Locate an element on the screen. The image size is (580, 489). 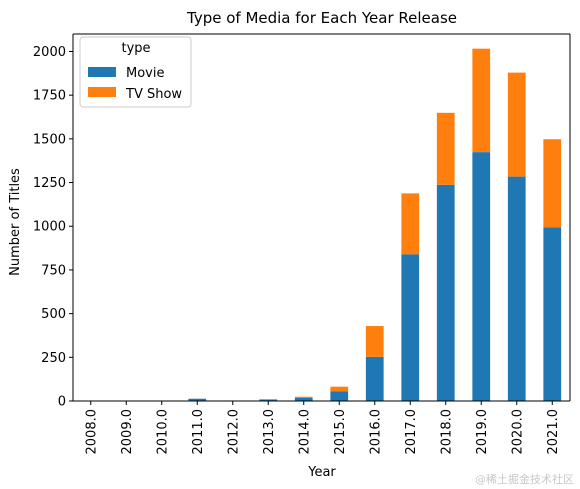
bar-tv-show-2019.0 is located at coordinates (481, 100).